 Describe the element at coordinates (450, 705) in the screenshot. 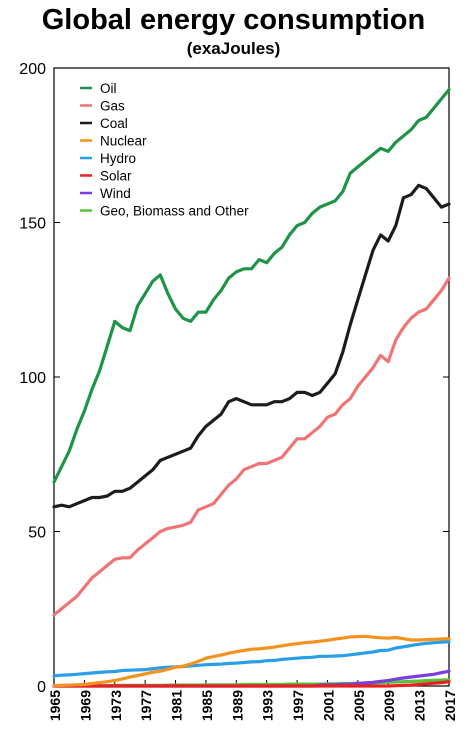

I see `x-tick-label: 2017` at that location.